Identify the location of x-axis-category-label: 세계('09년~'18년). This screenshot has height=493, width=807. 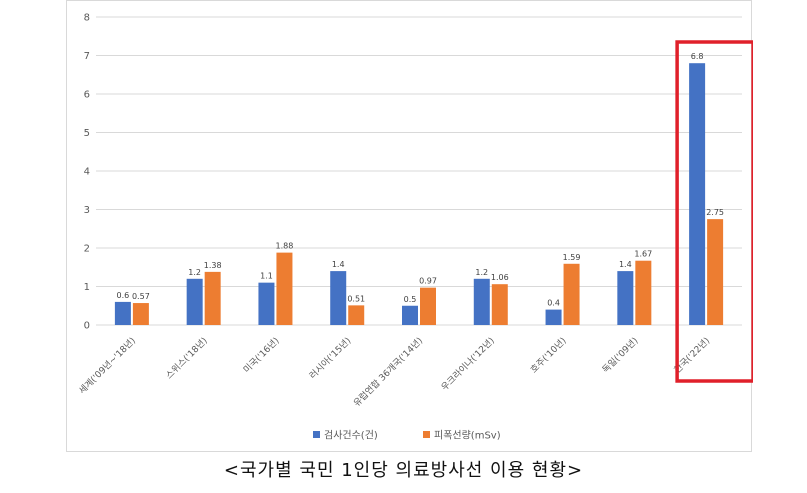
(107, 366).